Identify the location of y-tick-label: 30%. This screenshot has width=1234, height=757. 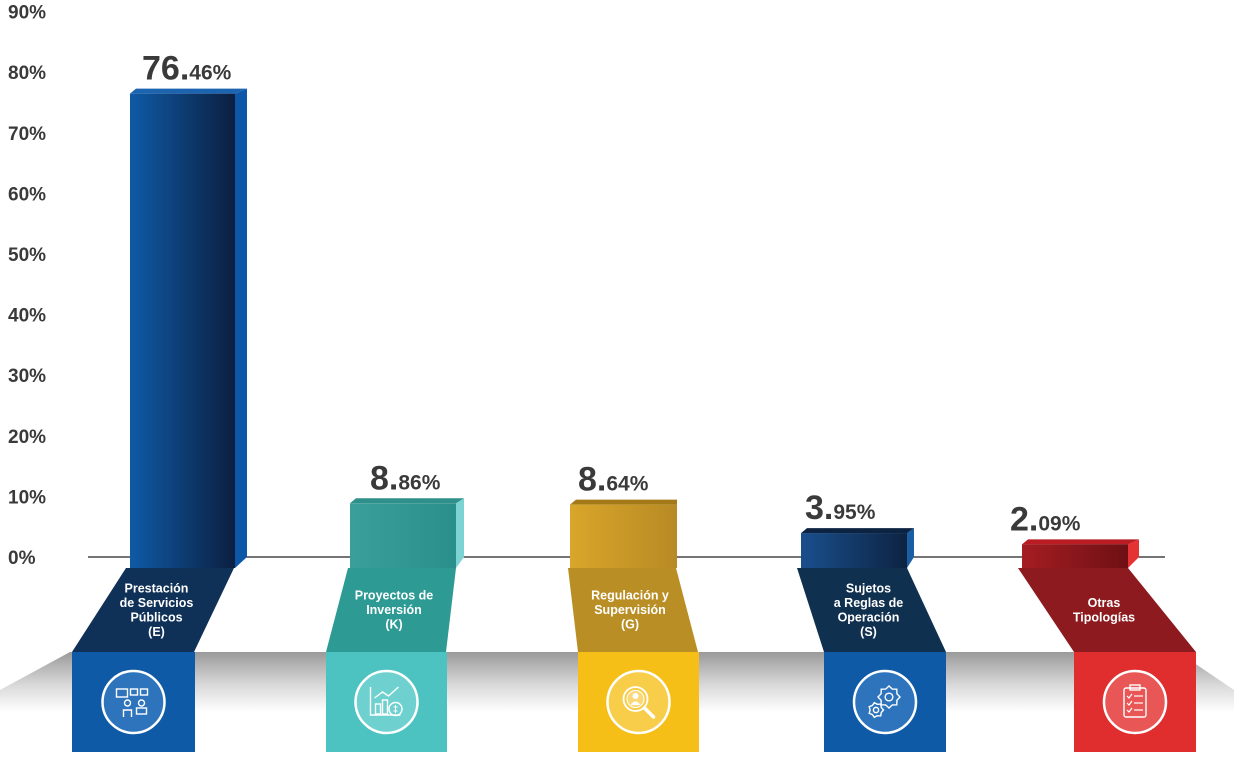
(27, 376).